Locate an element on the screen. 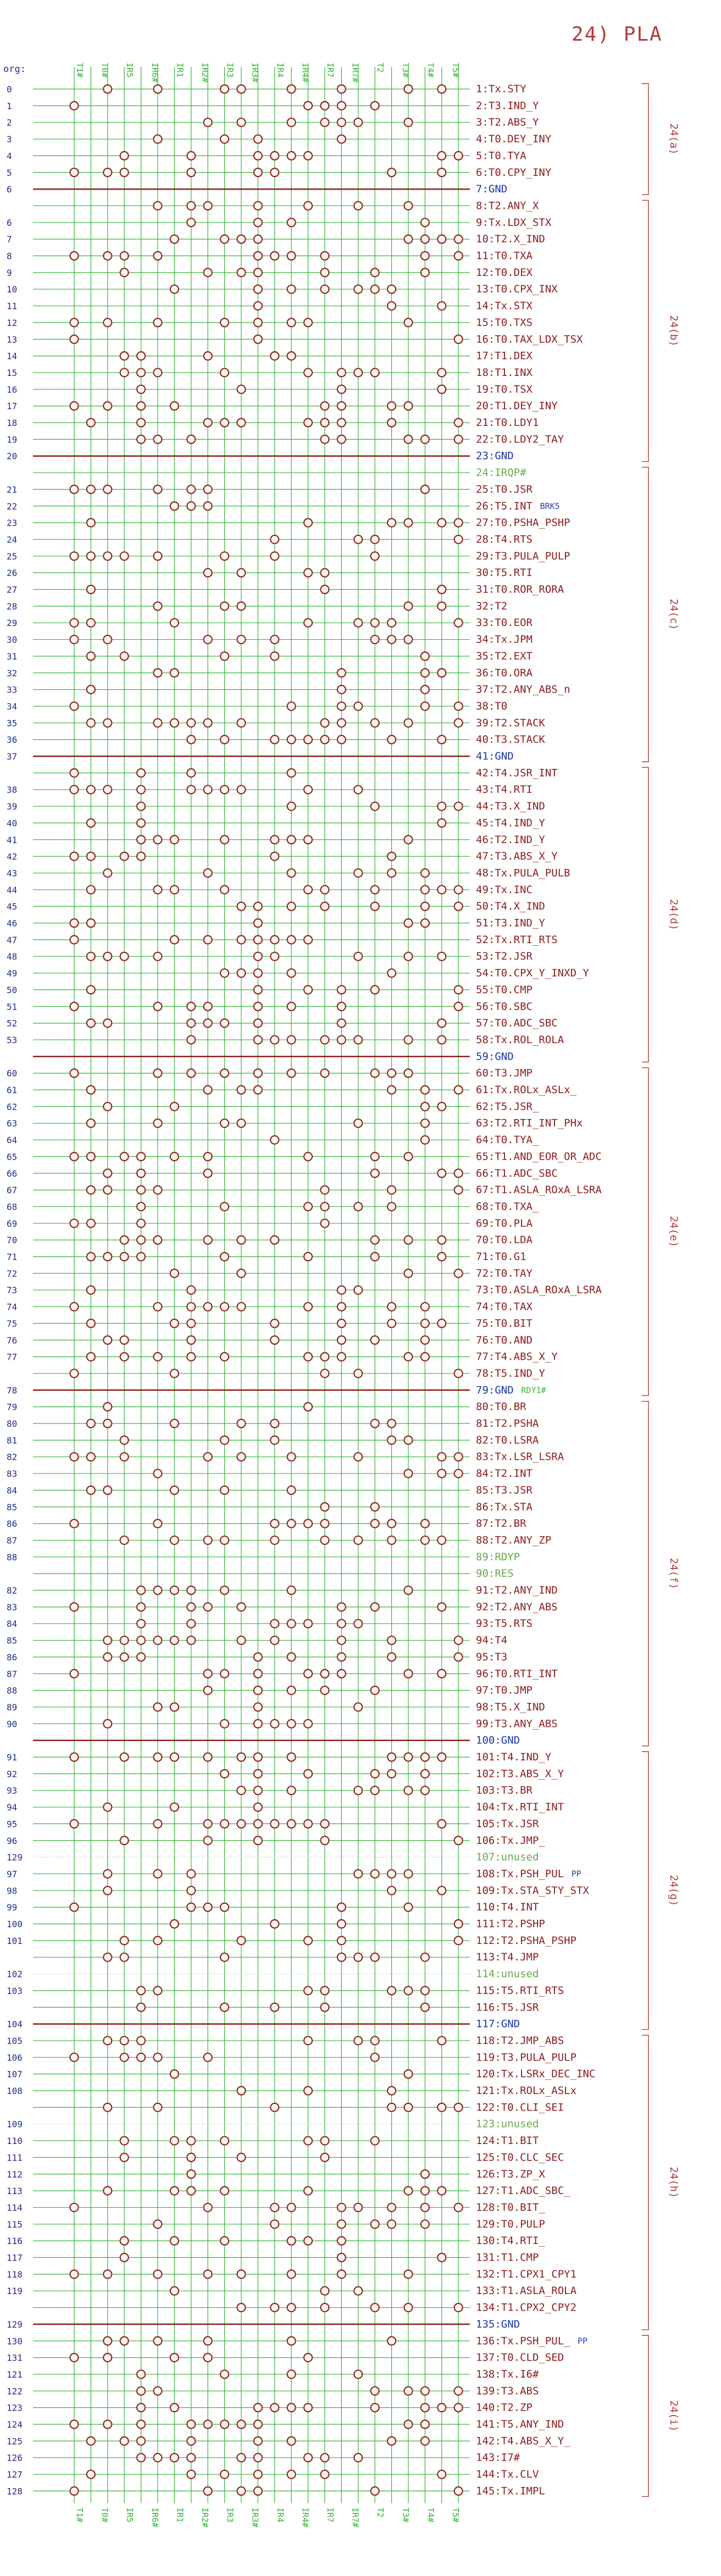 The image size is (721, 2576). row-label: 29:T3.PULA_PULP is located at coordinates (523, 556).